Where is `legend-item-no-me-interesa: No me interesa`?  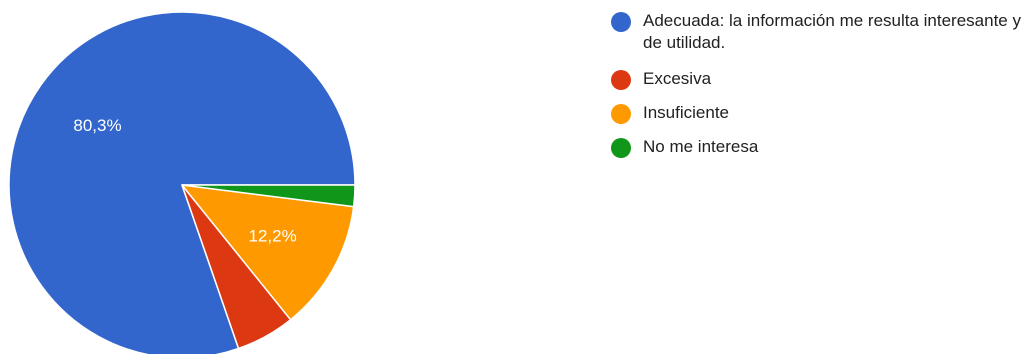 legend-item-no-me-interesa: No me interesa is located at coordinates (822, 147).